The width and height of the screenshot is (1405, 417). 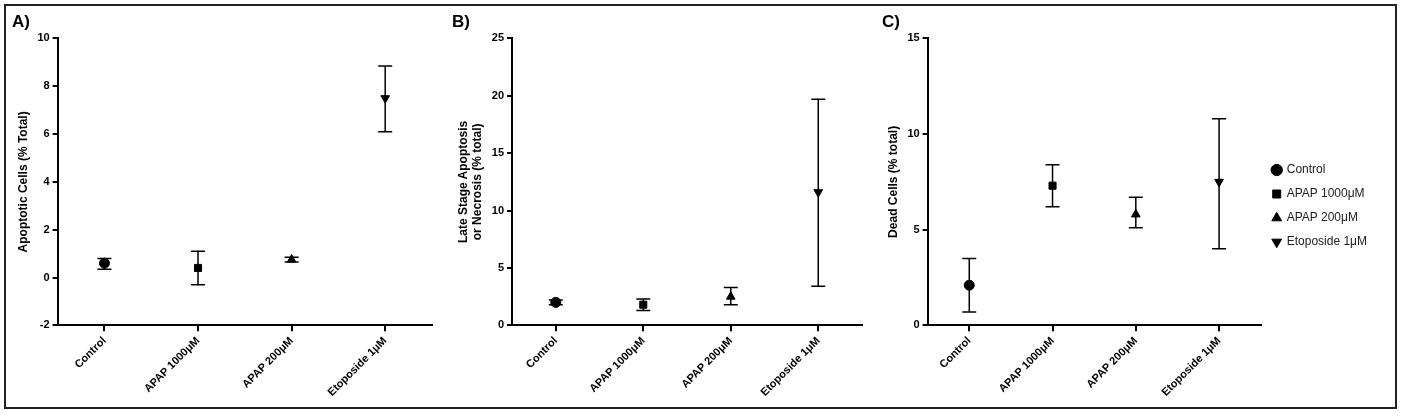 I want to click on y-tick-label: 4, so click(x=47, y=180).